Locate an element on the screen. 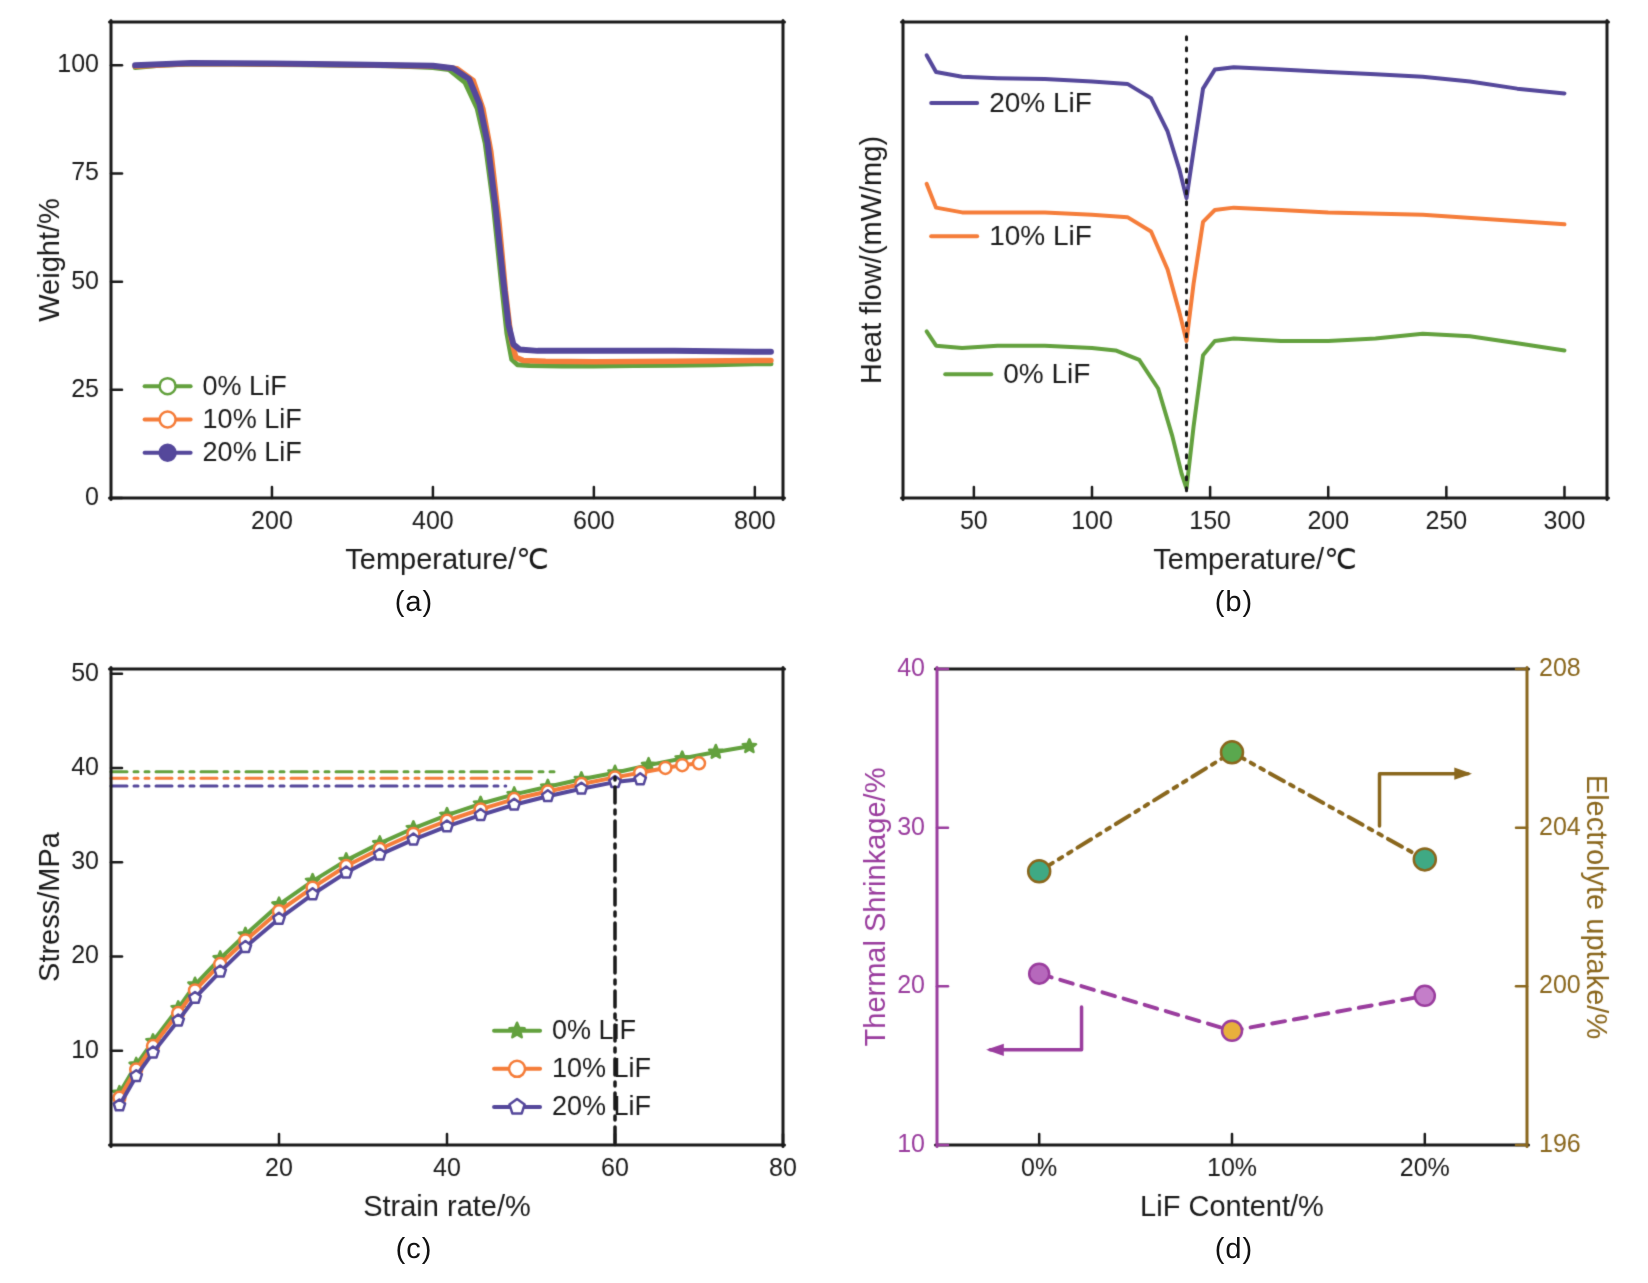 The image size is (1648, 1283). panel-d-caption: (d) is located at coordinates (1234, 1249).